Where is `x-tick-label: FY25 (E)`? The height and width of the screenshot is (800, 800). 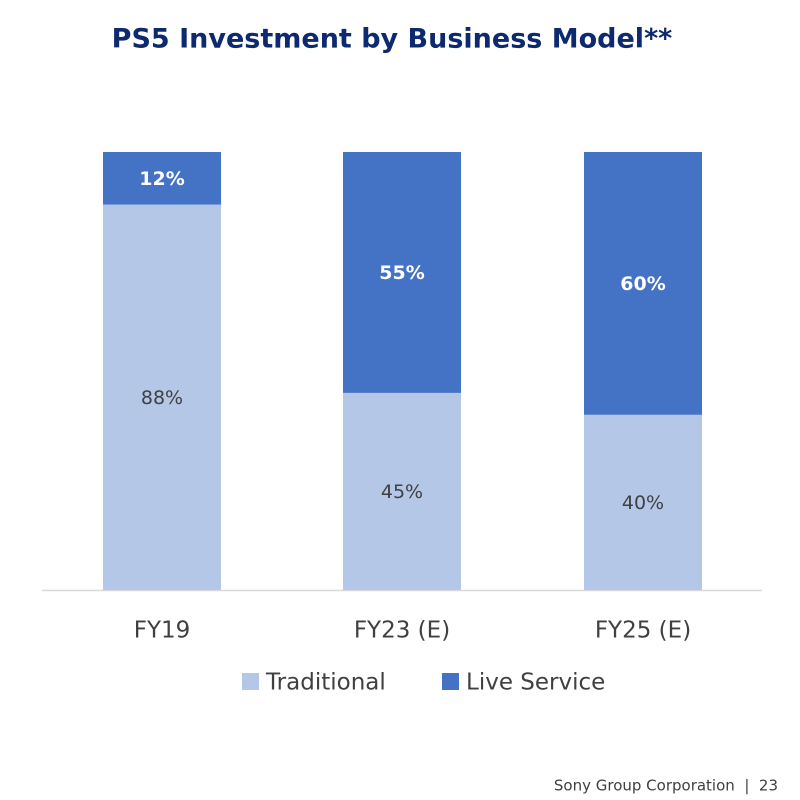 x-tick-label: FY25 (E) is located at coordinates (643, 631).